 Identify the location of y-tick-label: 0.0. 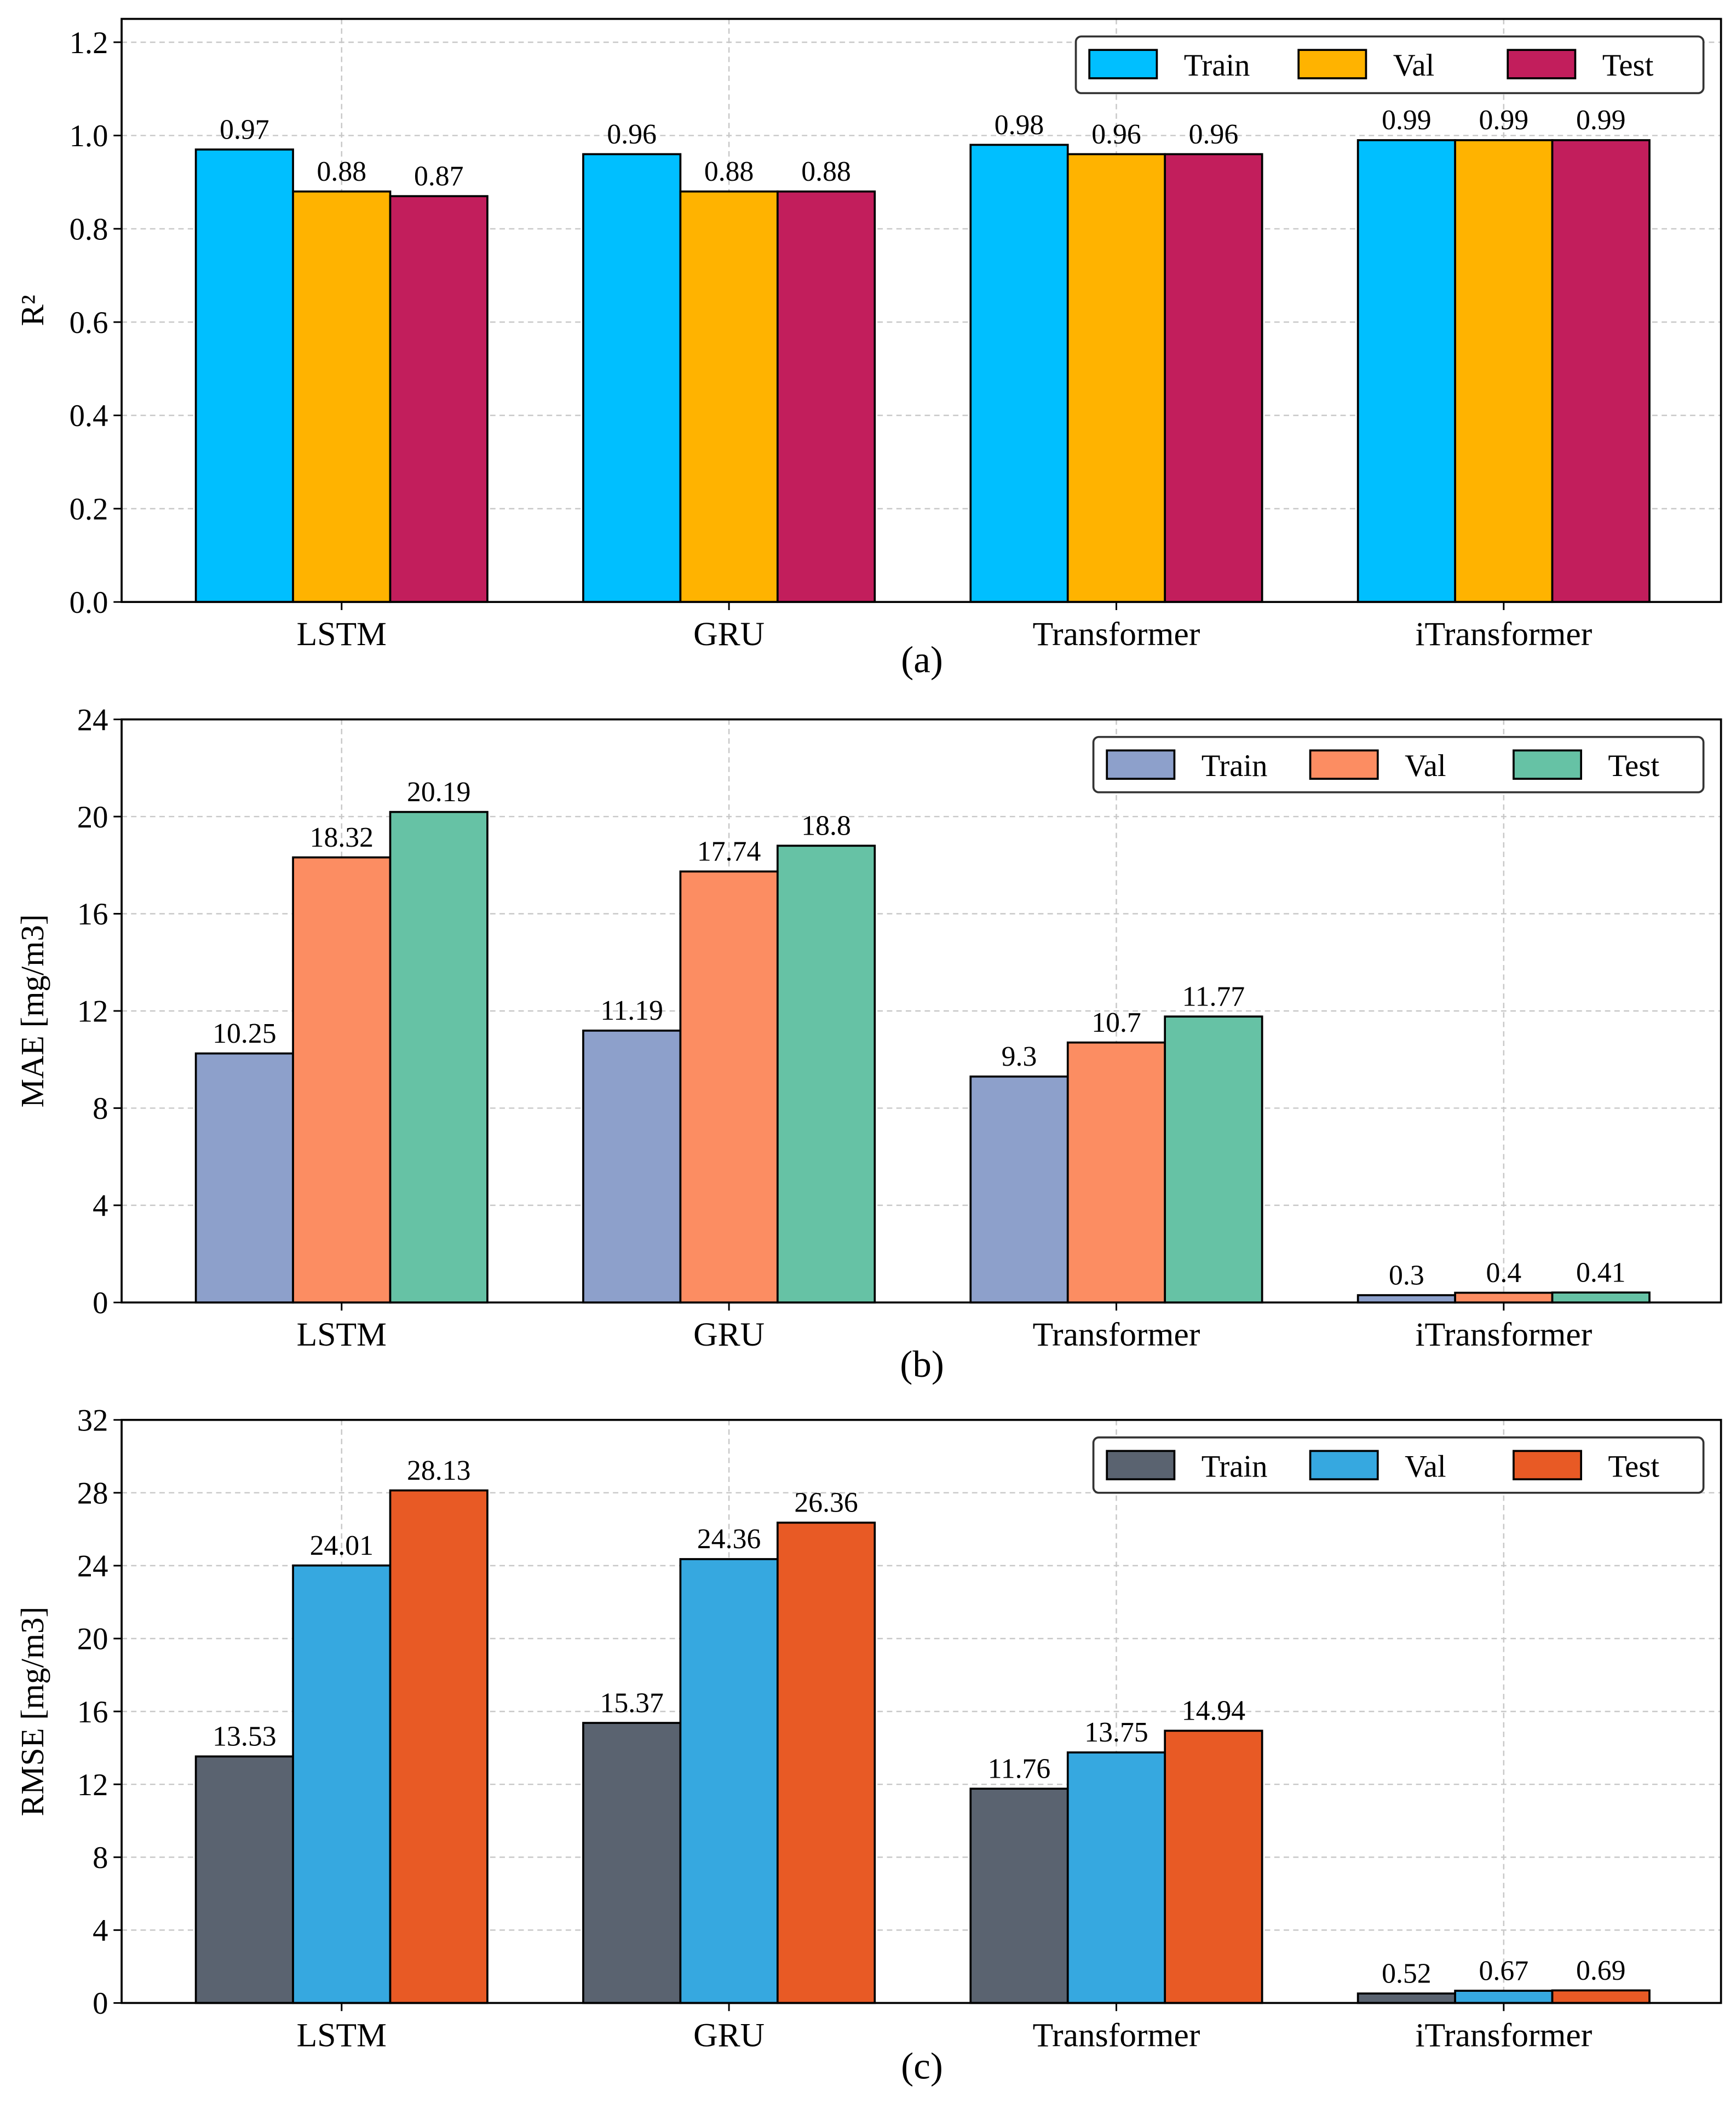
(89, 603).